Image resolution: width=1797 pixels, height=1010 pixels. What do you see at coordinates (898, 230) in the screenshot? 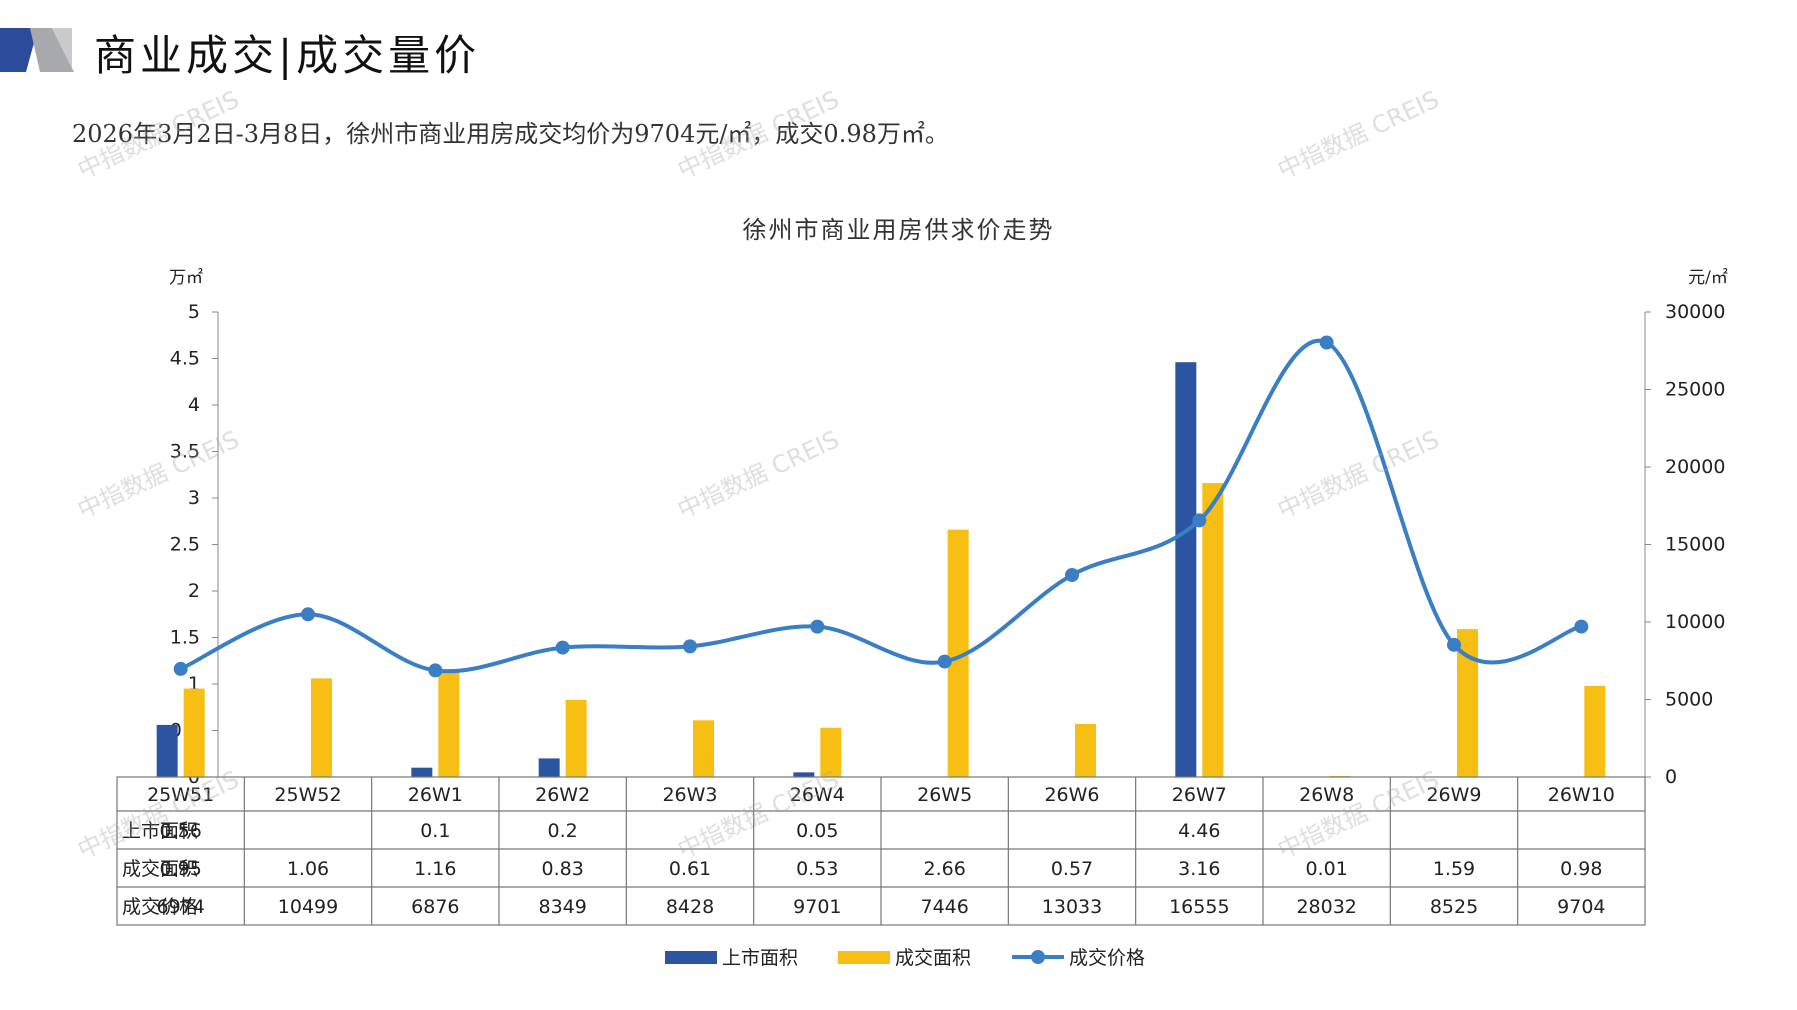
I see `chart-title: 徐州市商业用房供求价走势` at bounding box center [898, 230].